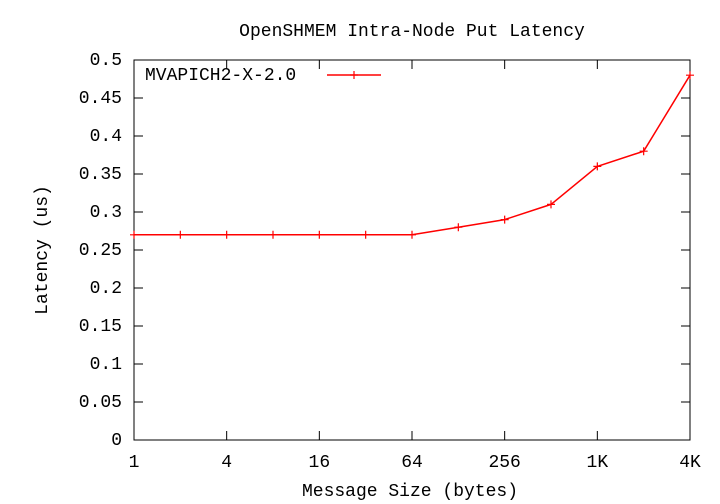 This screenshot has width=720, height=504. I want to click on x-tick-label: 64, so click(412, 463).